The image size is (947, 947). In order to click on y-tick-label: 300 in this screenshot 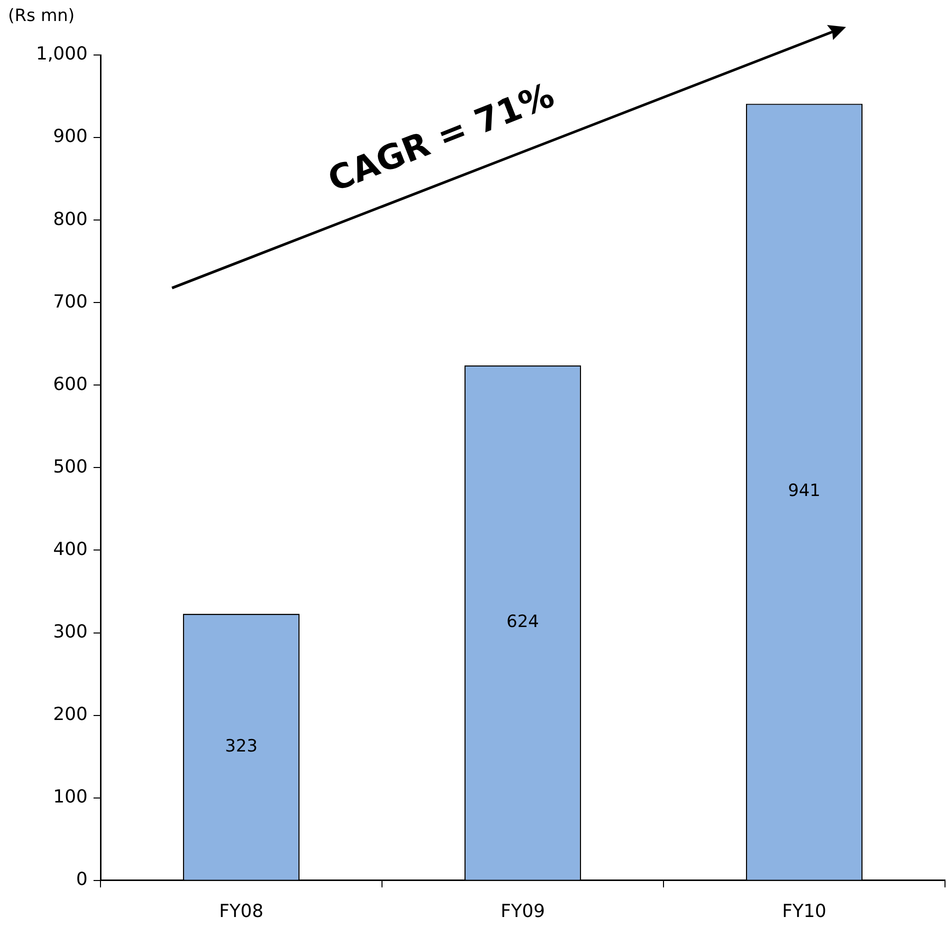, I will do `click(70, 631)`.